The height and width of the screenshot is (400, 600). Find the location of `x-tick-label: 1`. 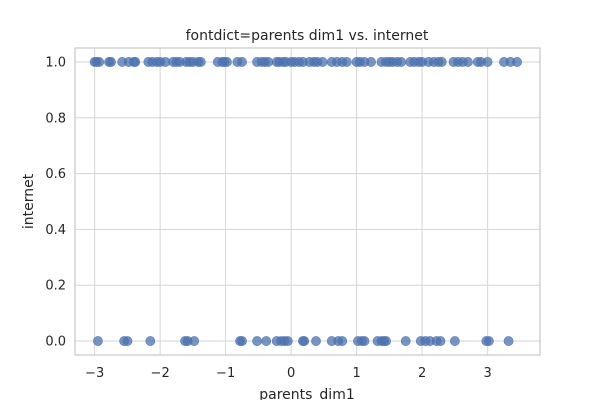

x-tick-label: 1 is located at coordinates (356, 373).